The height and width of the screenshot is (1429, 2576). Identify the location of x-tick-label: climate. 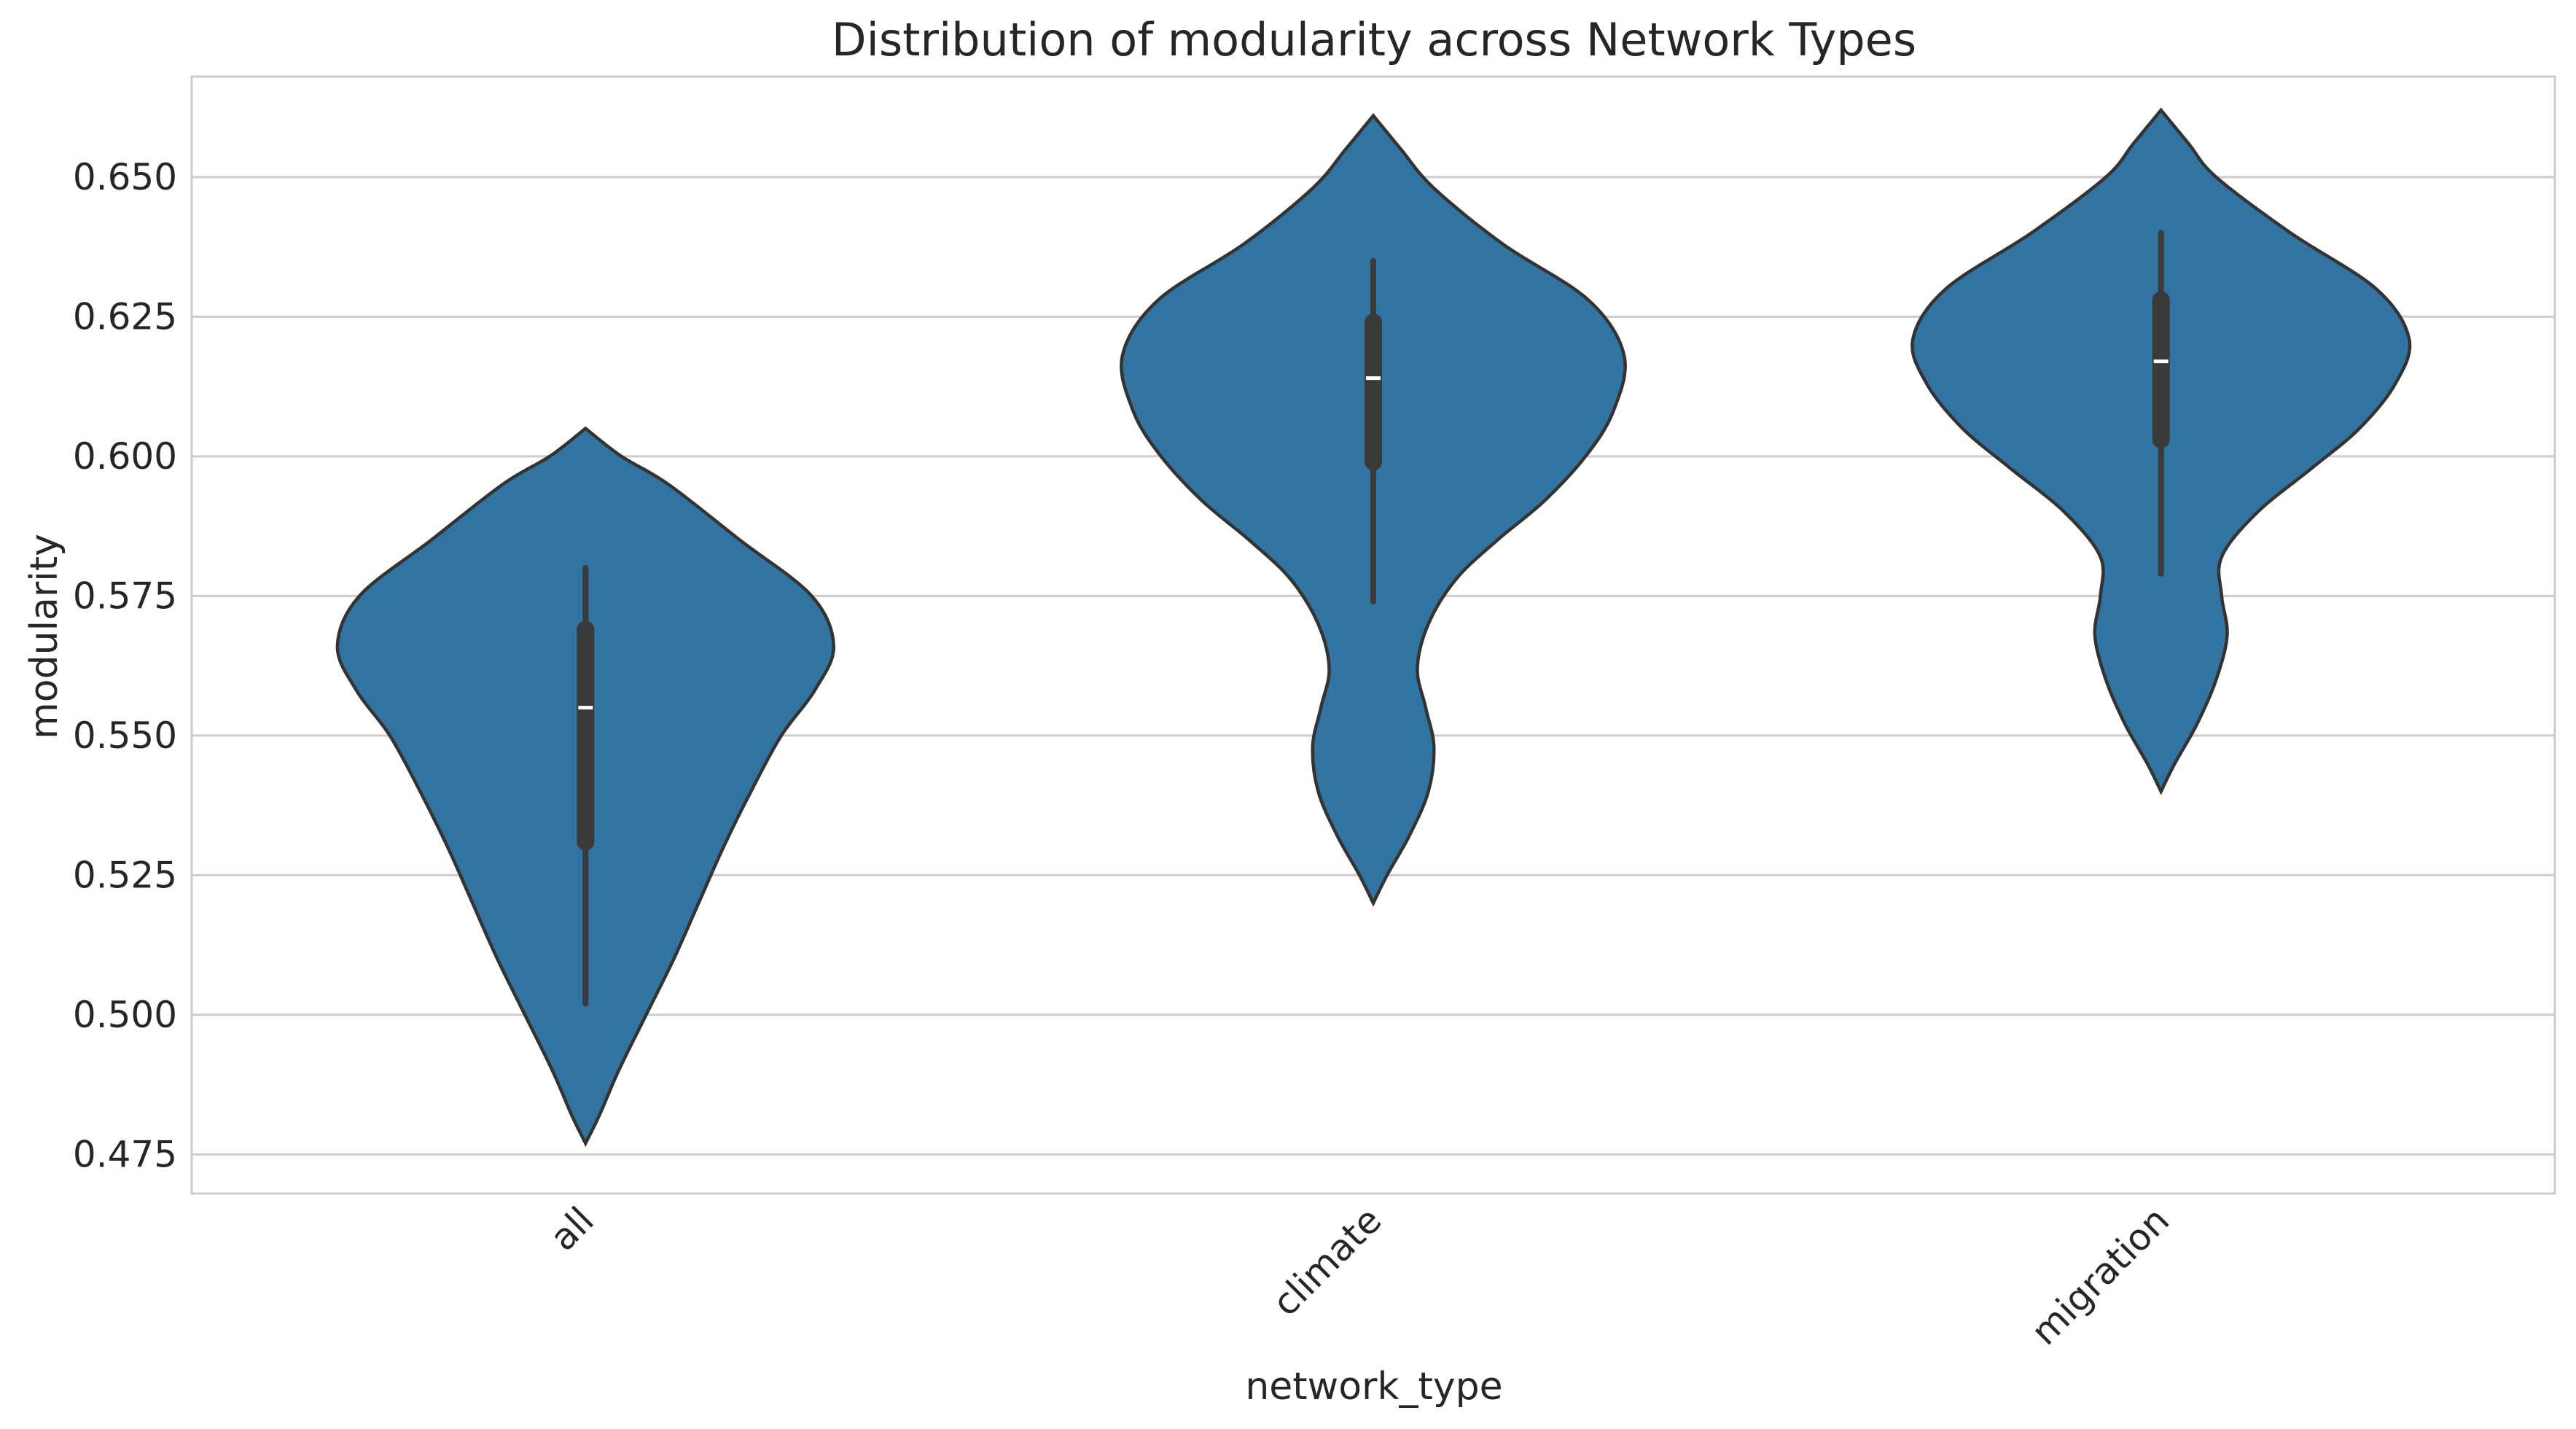
(1327, 1261).